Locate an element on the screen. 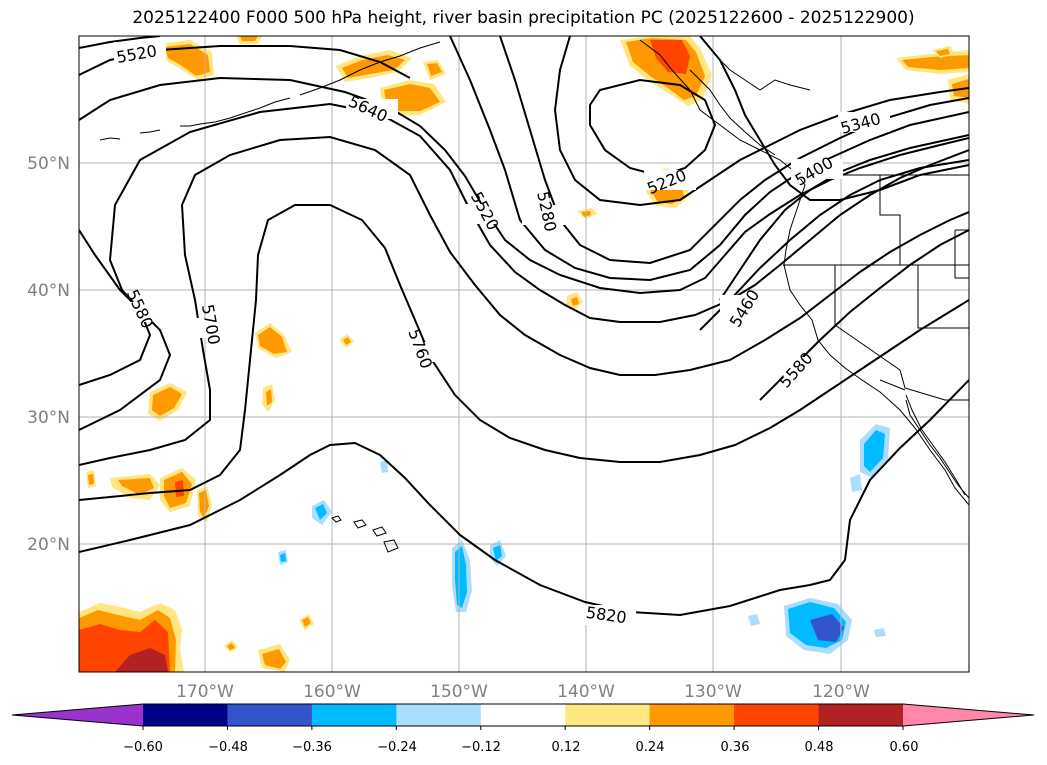  lon-label: 150°W is located at coordinates (459, 692).